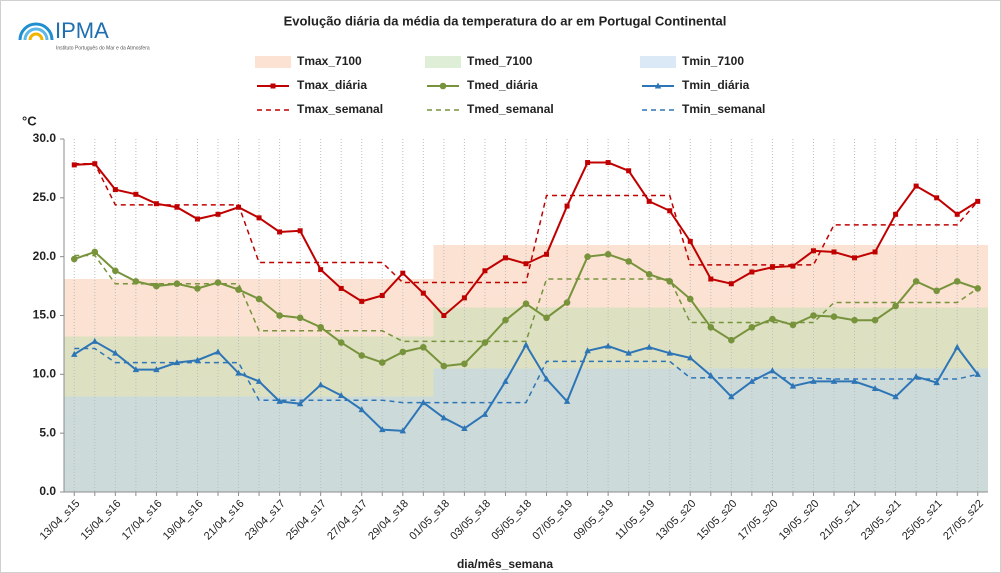 The height and width of the screenshot is (573, 1001). What do you see at coordinates (45, 256) in the screenshot?
I see `y-tick-label: 20.0` at bounding box center [45, 256].